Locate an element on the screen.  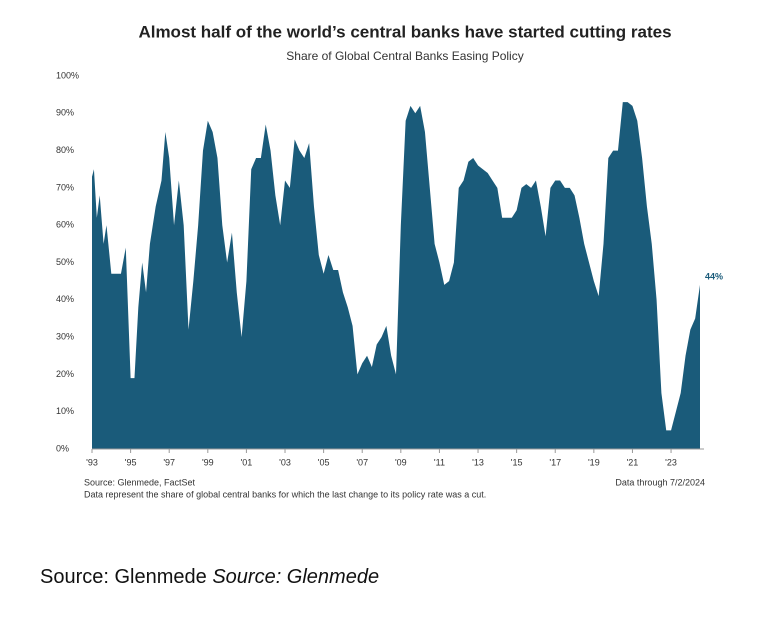
x-tick-label: '15 is located at coordinates (517, 462).